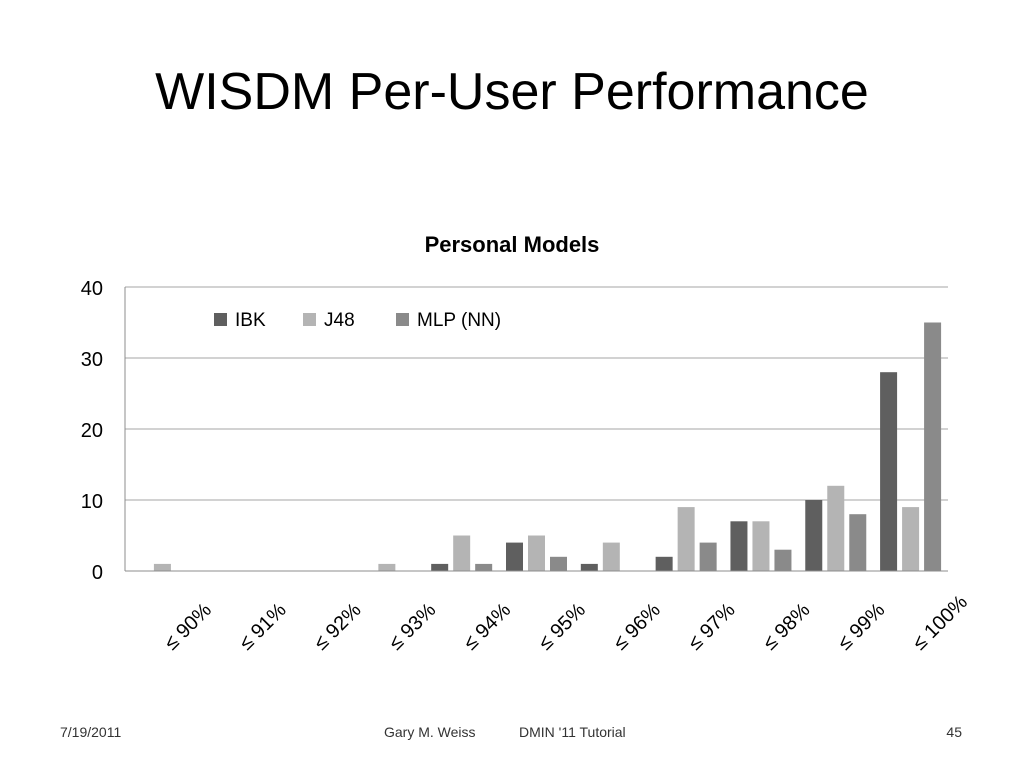 Image resolution: width=1024 pixels, height=768 pixels. Describe the element at coordinates (862, 627) in the screenshot. I see `x-tick-label: ≤ 99%` at that location.